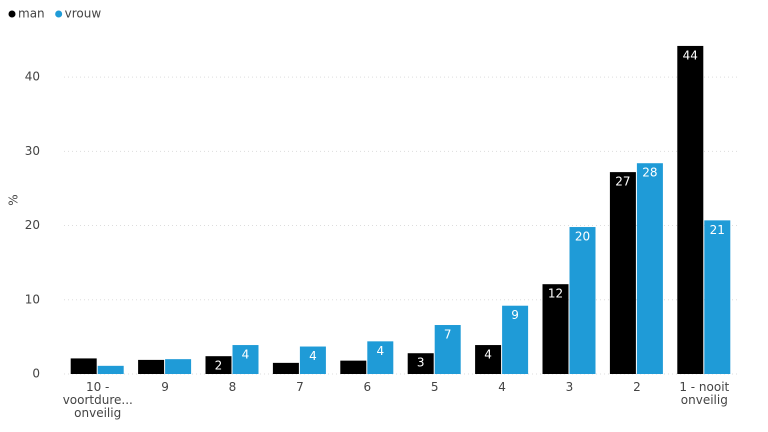 The image size is (768, 432). I want to click on value-label: 3, so click(421, 363).